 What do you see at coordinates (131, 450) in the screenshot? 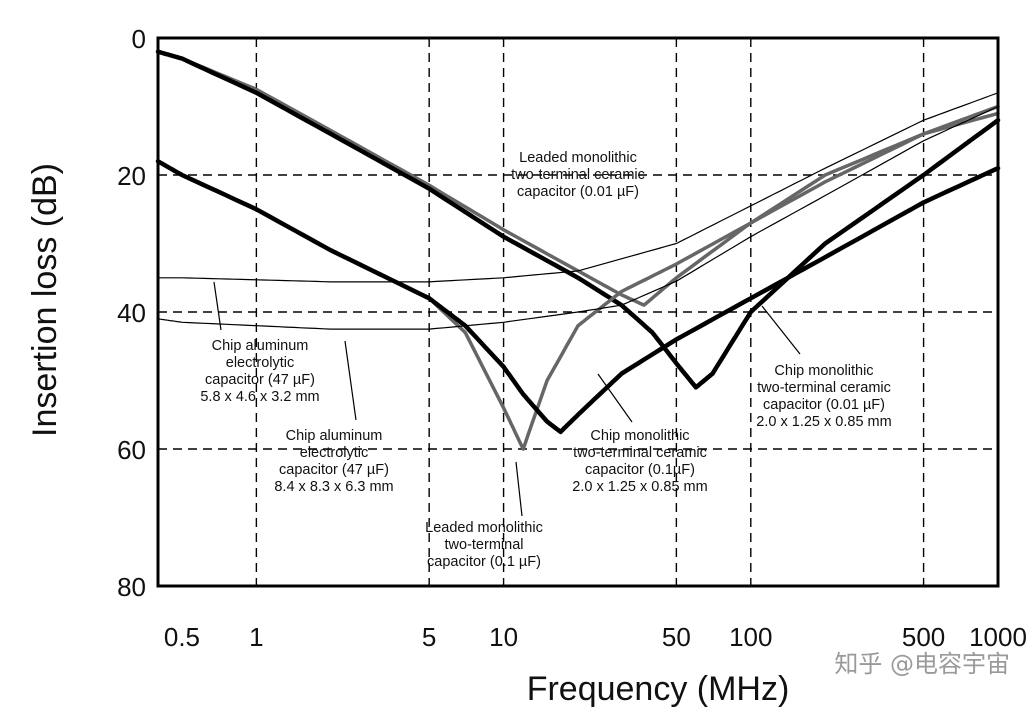
I see `y-tick-label: 60` at bounding box center [131, 450].